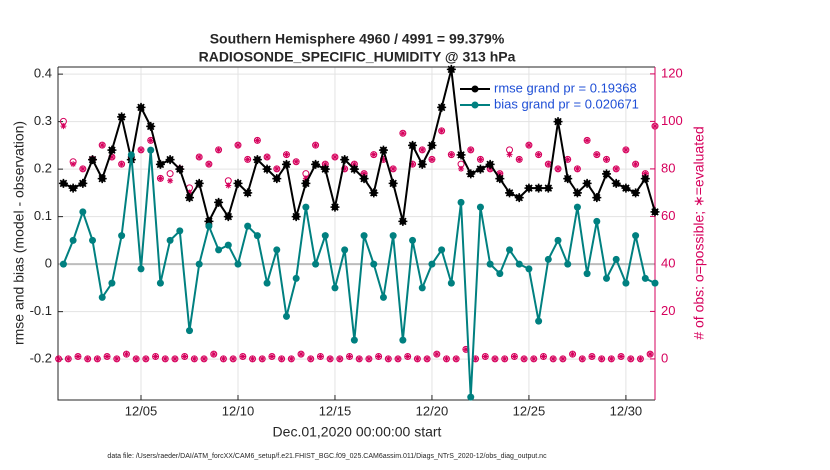 The width and height of the screenshot is (830, 470). What do you see at coordinates (43, 215) in the screenshot?
I see `y-tick-label: 0.1` at bounding box center [43, 215].